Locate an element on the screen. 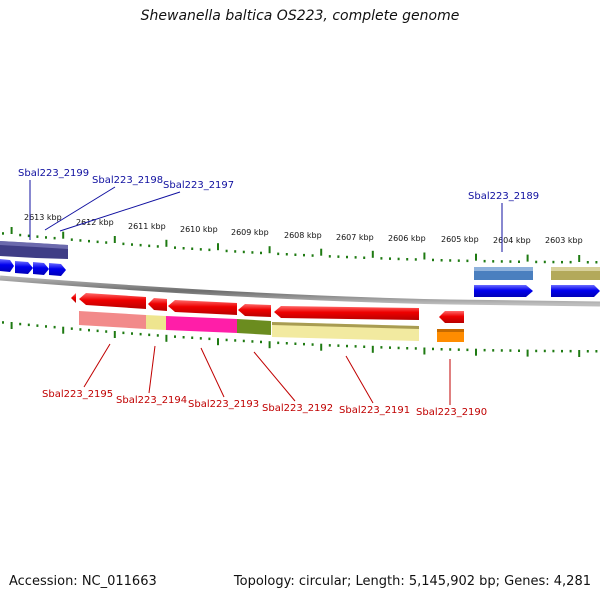  scale-label: 2605 kbp is located at coordinates (460, 239).